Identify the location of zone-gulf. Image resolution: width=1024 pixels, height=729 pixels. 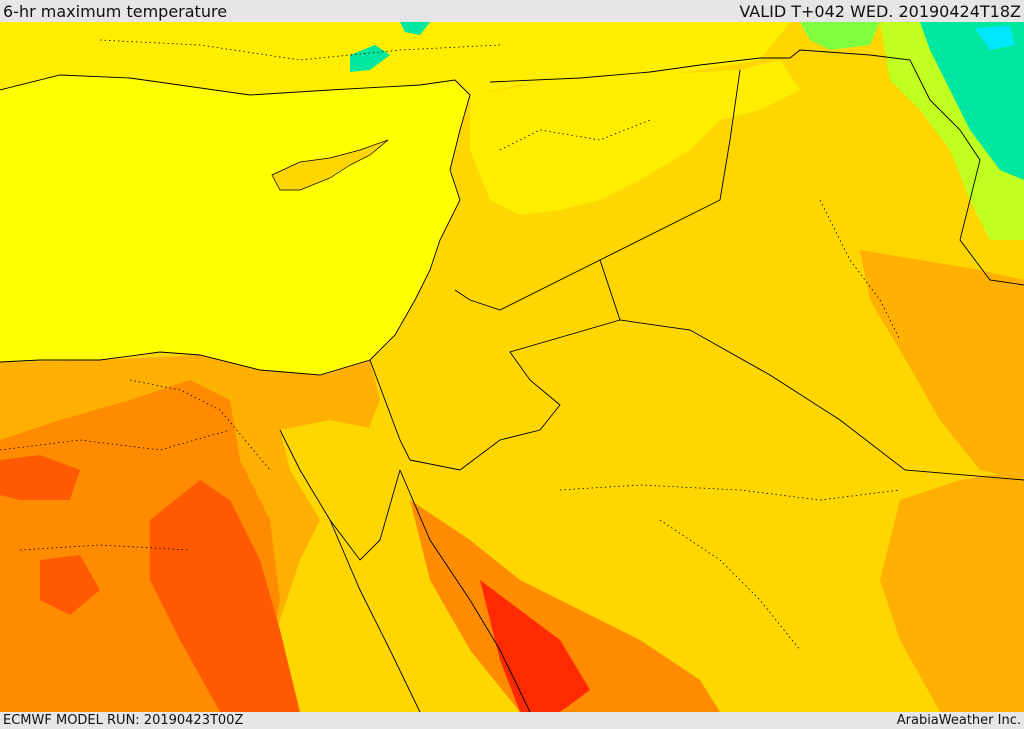
(952, 591).